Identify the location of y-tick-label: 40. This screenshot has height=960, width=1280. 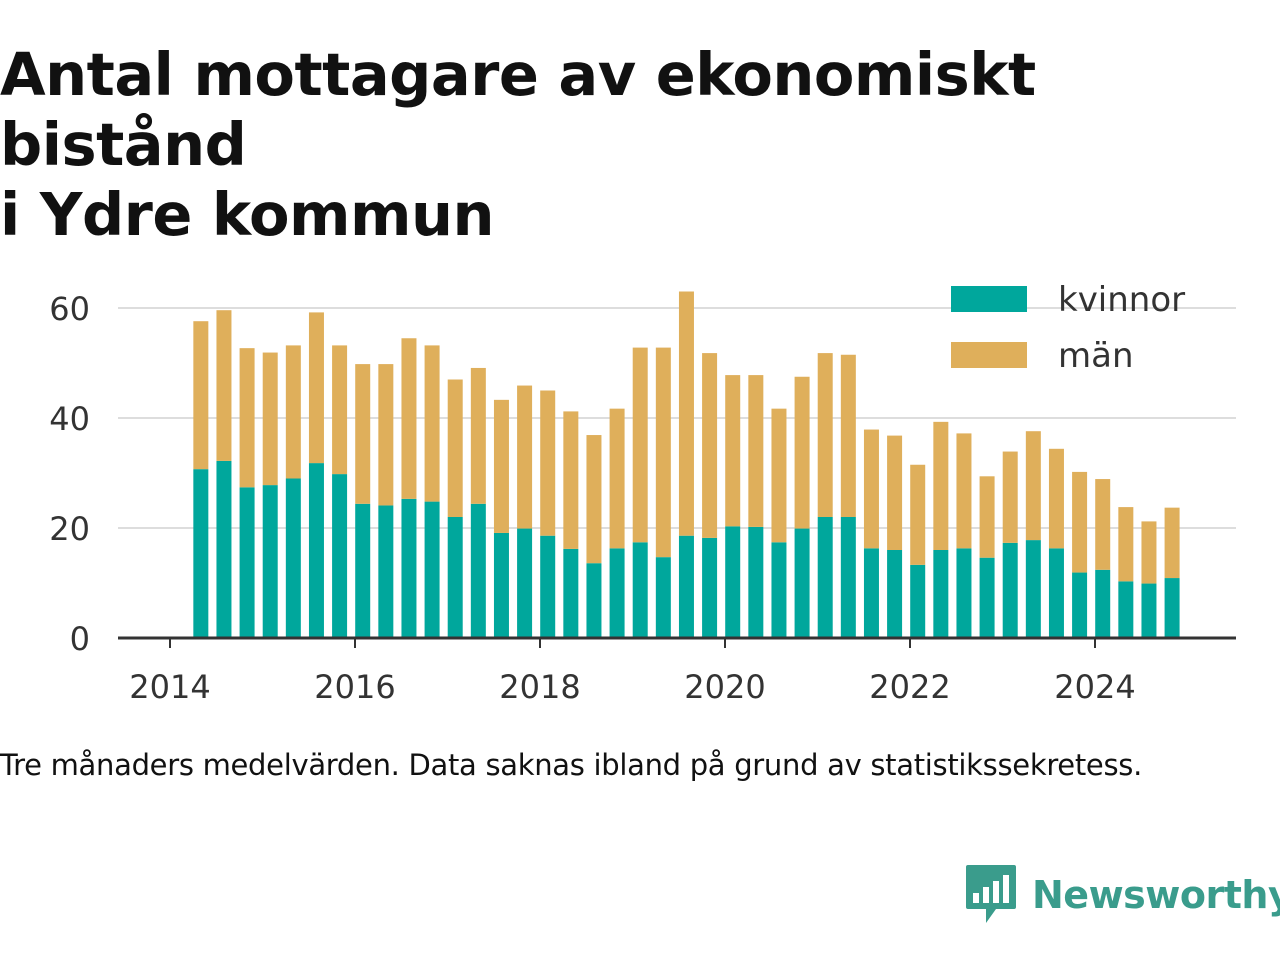
(69, 419).